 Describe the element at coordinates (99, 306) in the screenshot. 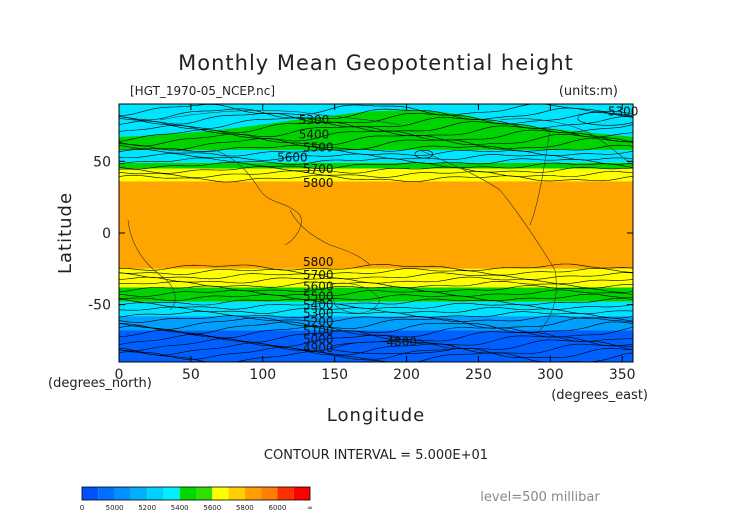

I see `y-tick-label: -50` at that location.